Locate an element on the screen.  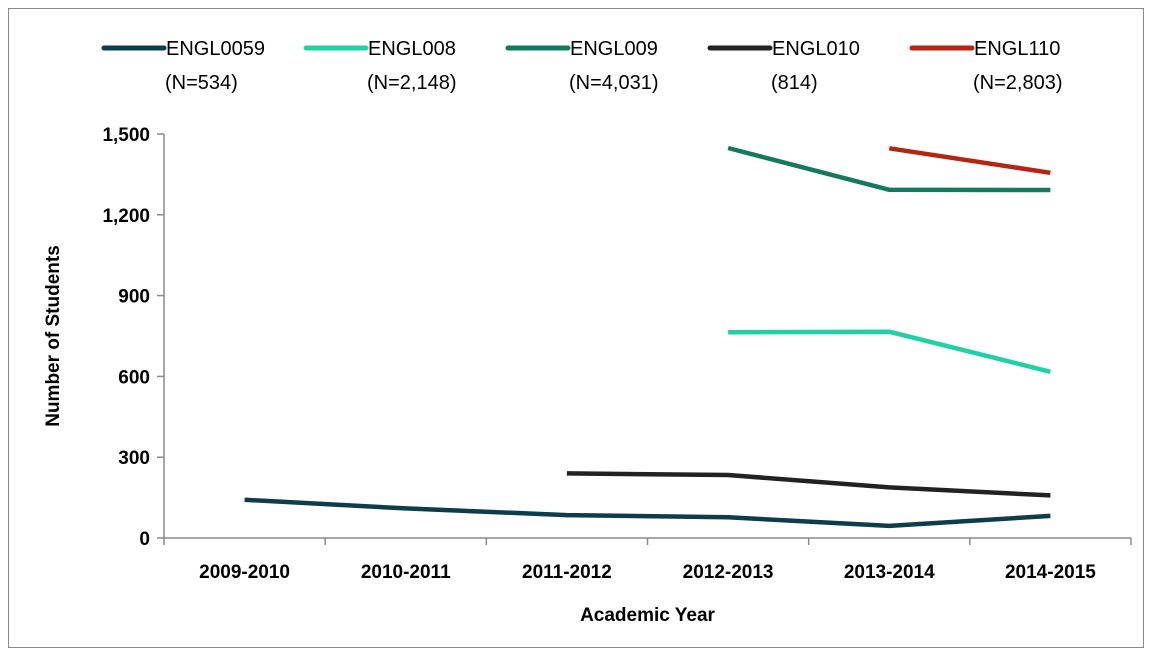
legend-label: ENGL010 is located at coordinates (816, 49).